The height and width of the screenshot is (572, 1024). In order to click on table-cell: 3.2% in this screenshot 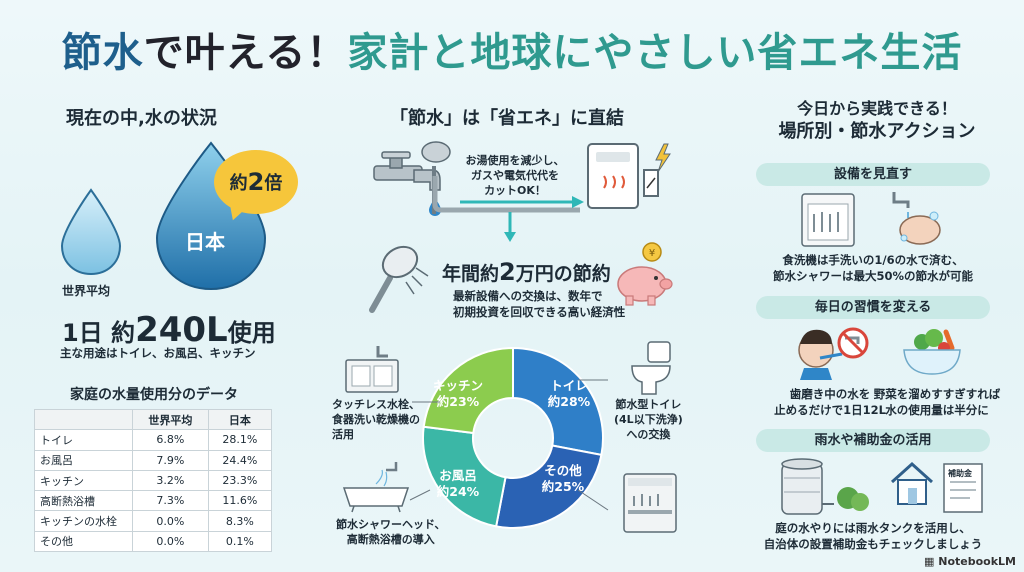, I will do `click(170, 480)`.